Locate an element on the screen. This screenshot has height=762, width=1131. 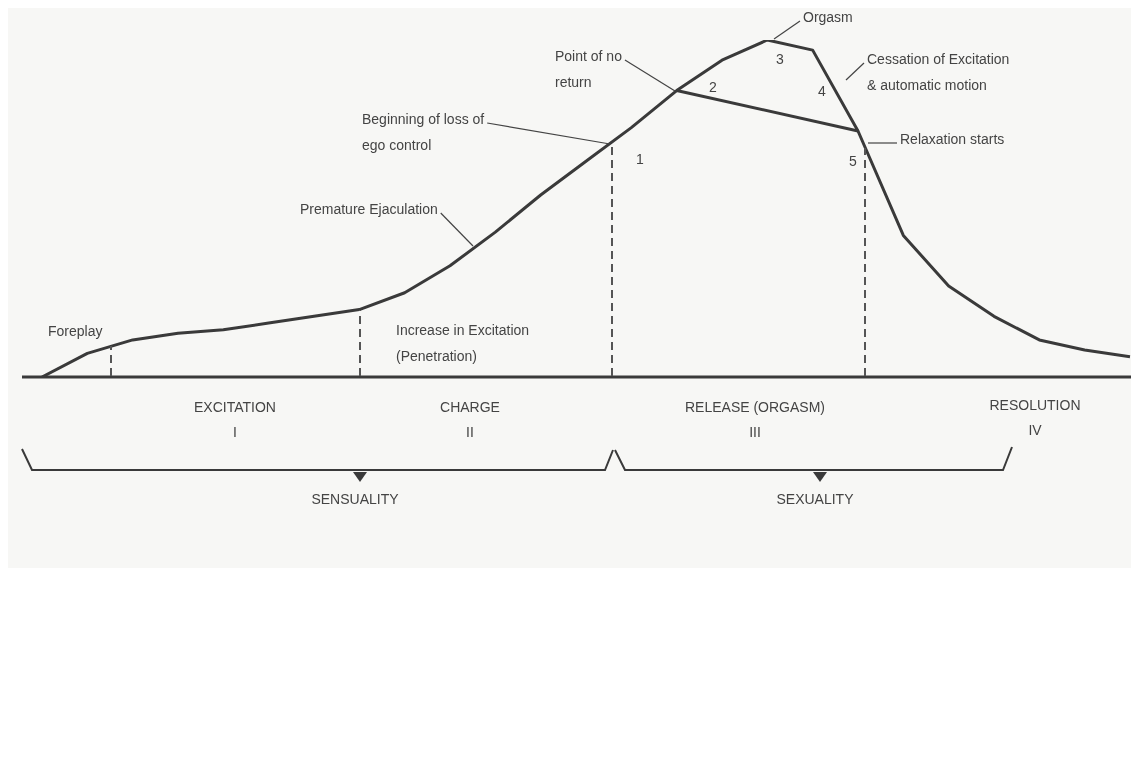
annotation: Point of no return is located at coordinates (589, 68).